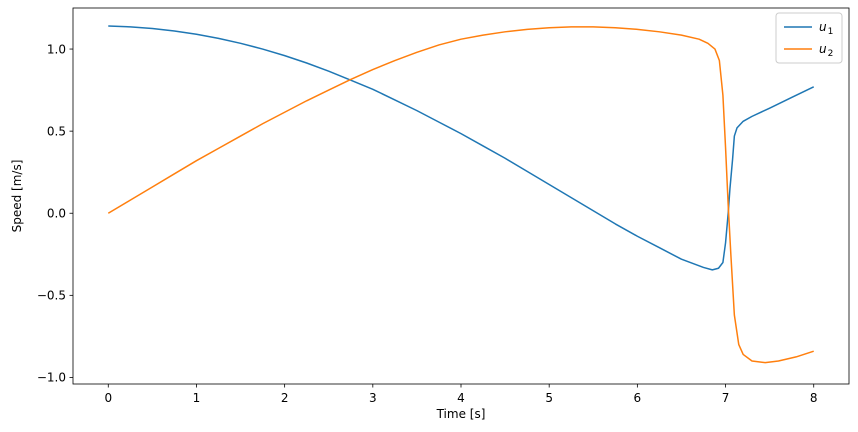 This screenshot has height=432, width=858. Describe the element at coordinates (461, 398) in the screenshot. I see `x-tick-label: 4` at that location.